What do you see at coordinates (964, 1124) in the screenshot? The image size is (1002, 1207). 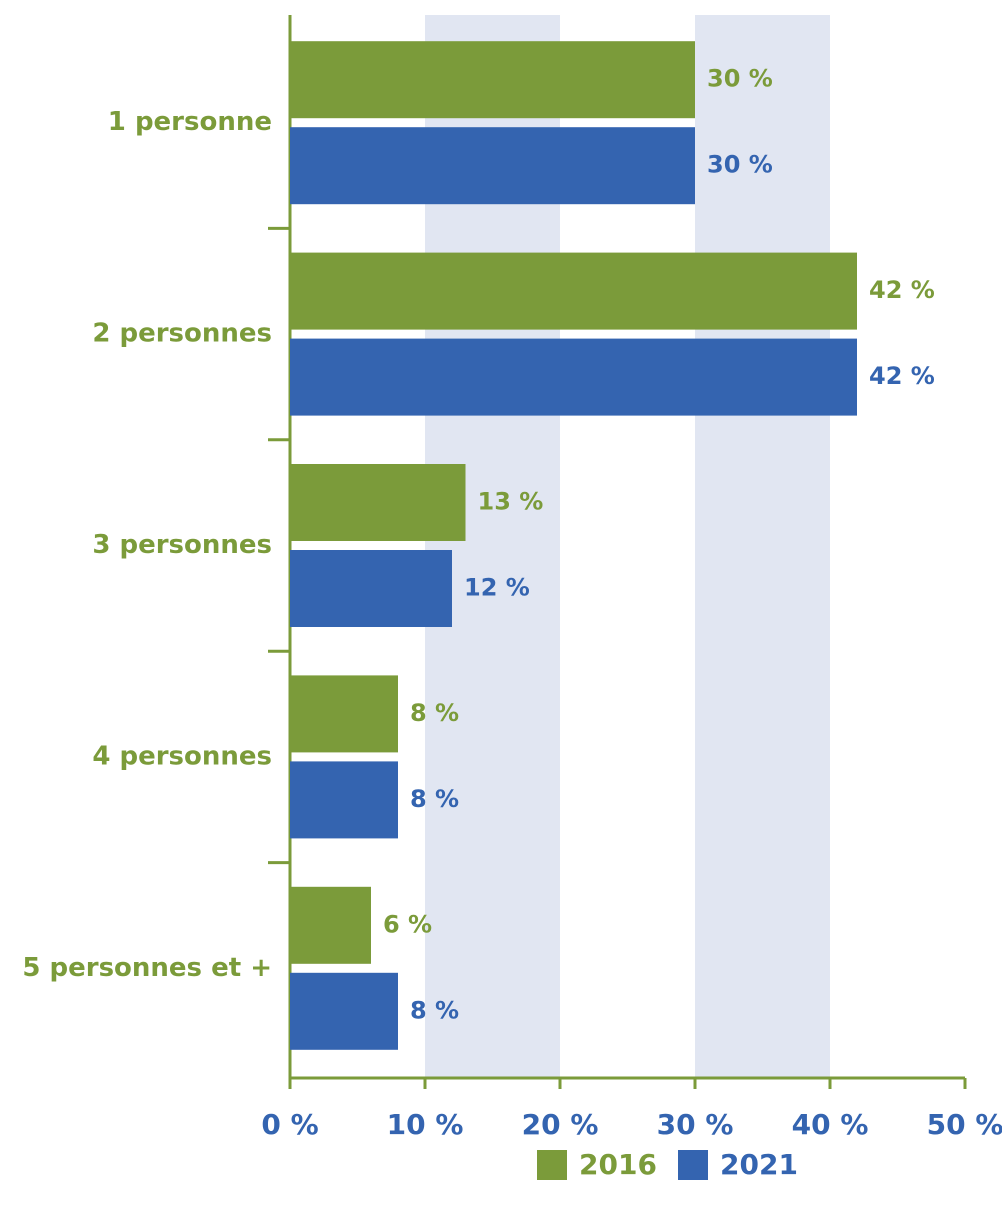 I see `x-tick-label: 50 %` at bounding box center [964, 1124].